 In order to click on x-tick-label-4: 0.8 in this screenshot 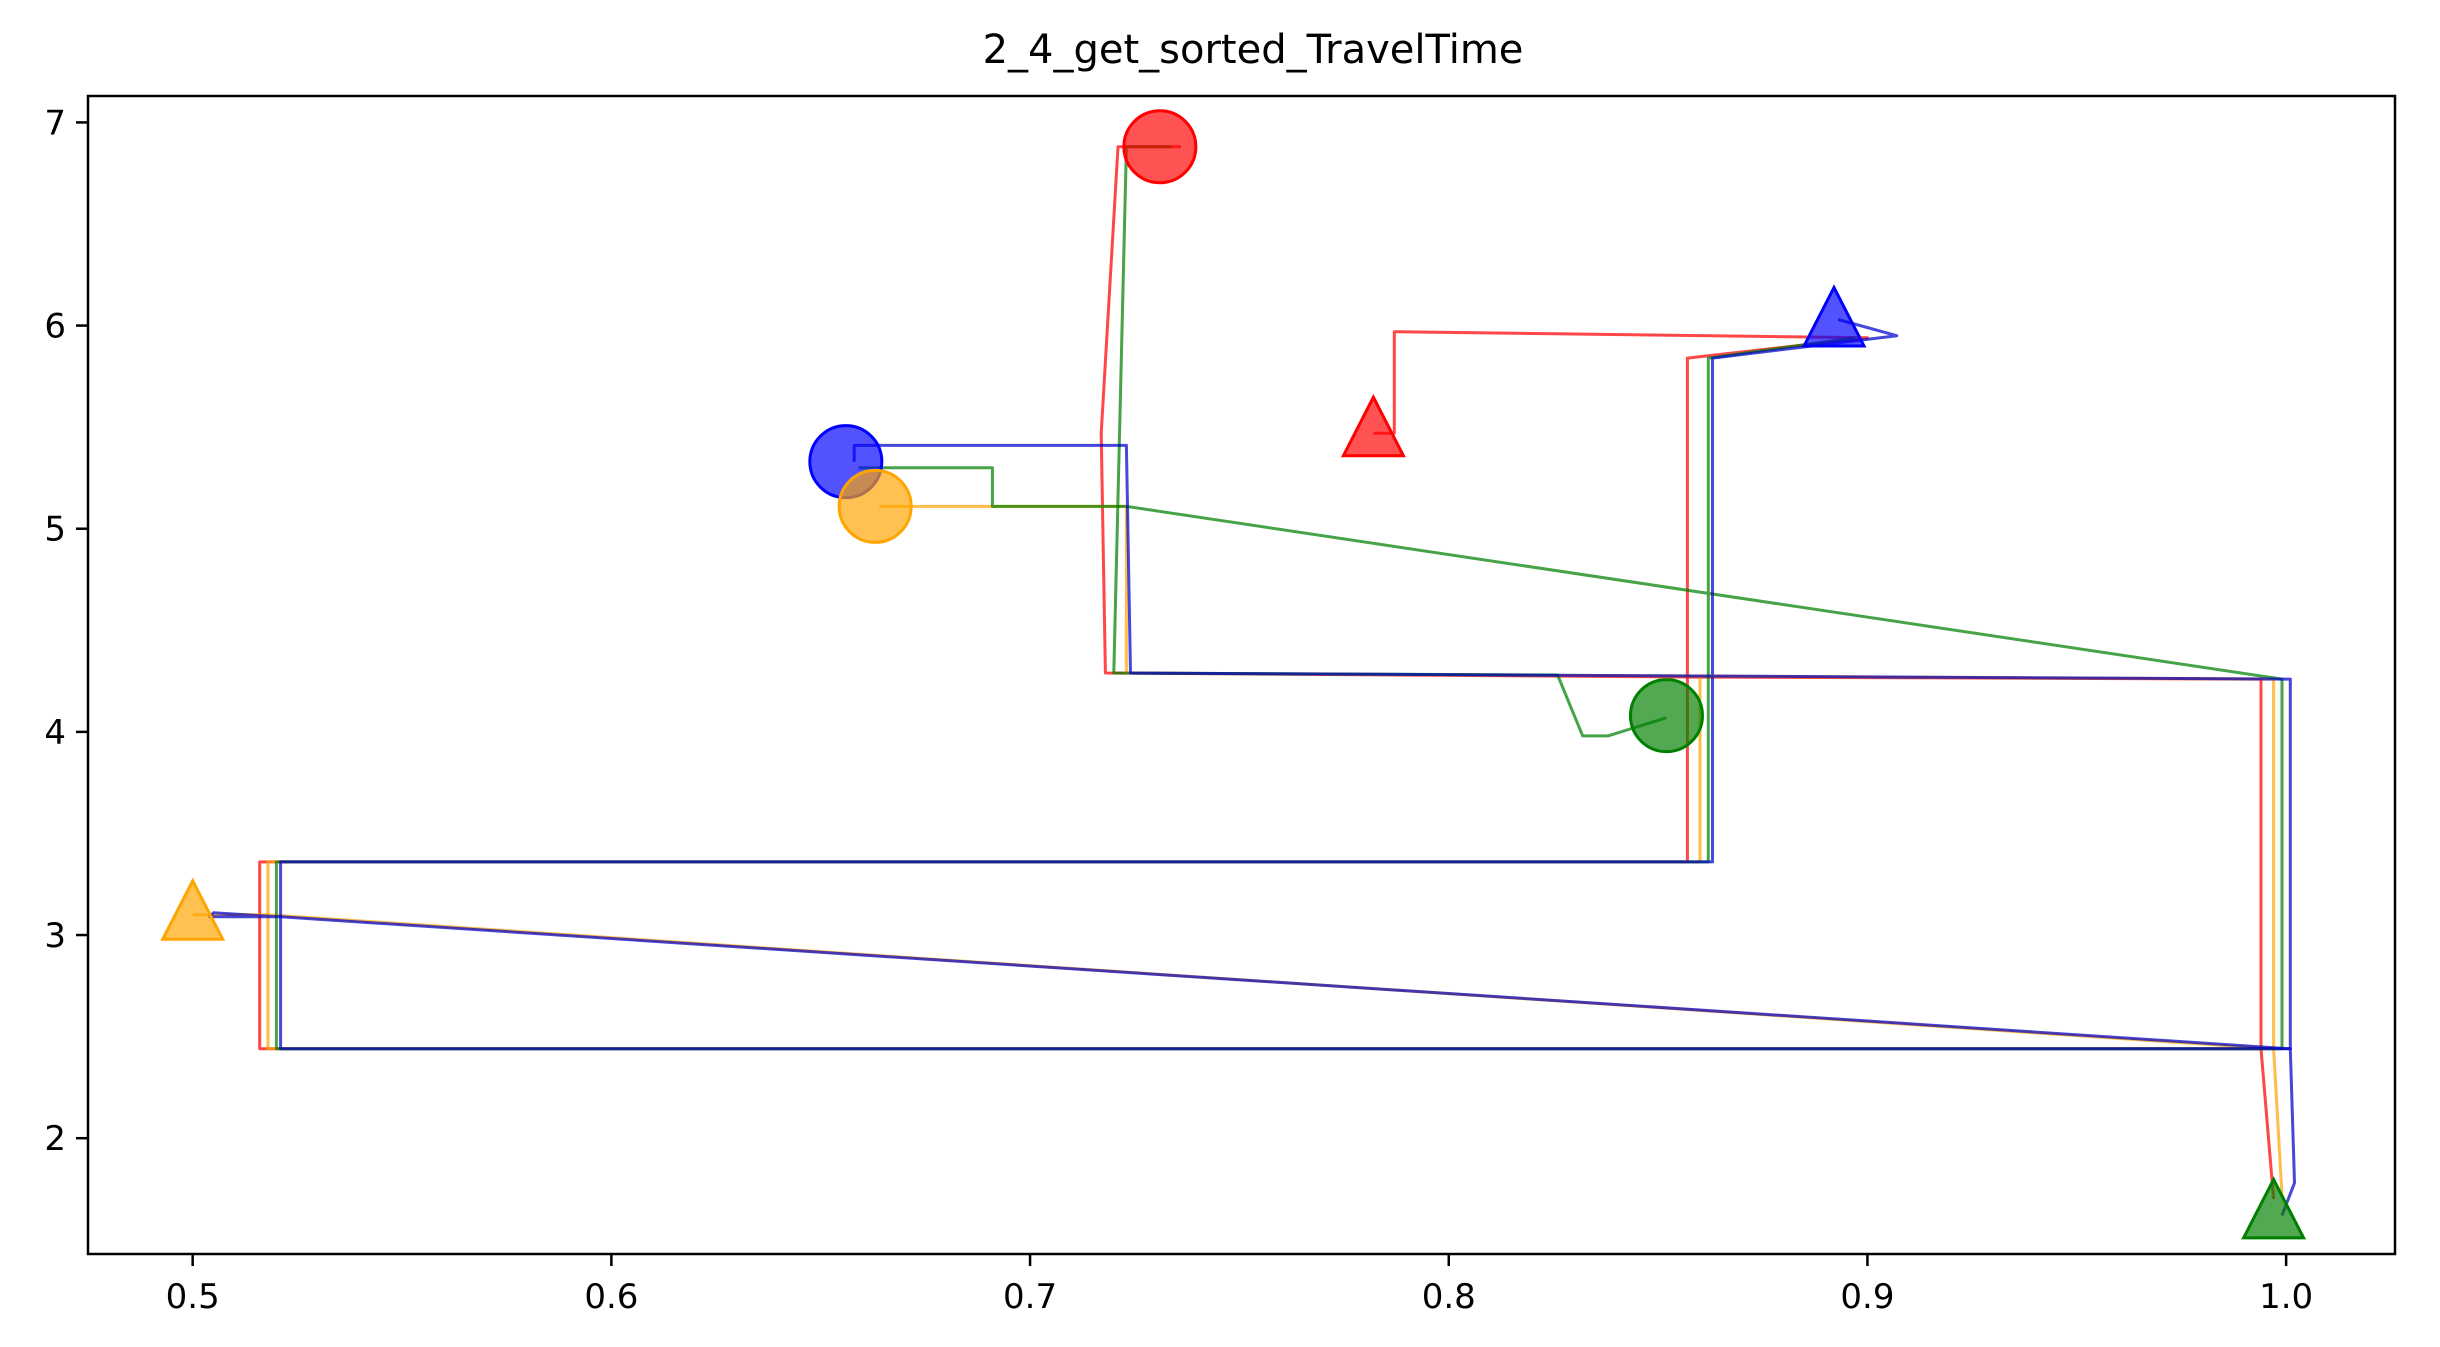, I will do `click(1449, 1297)`.